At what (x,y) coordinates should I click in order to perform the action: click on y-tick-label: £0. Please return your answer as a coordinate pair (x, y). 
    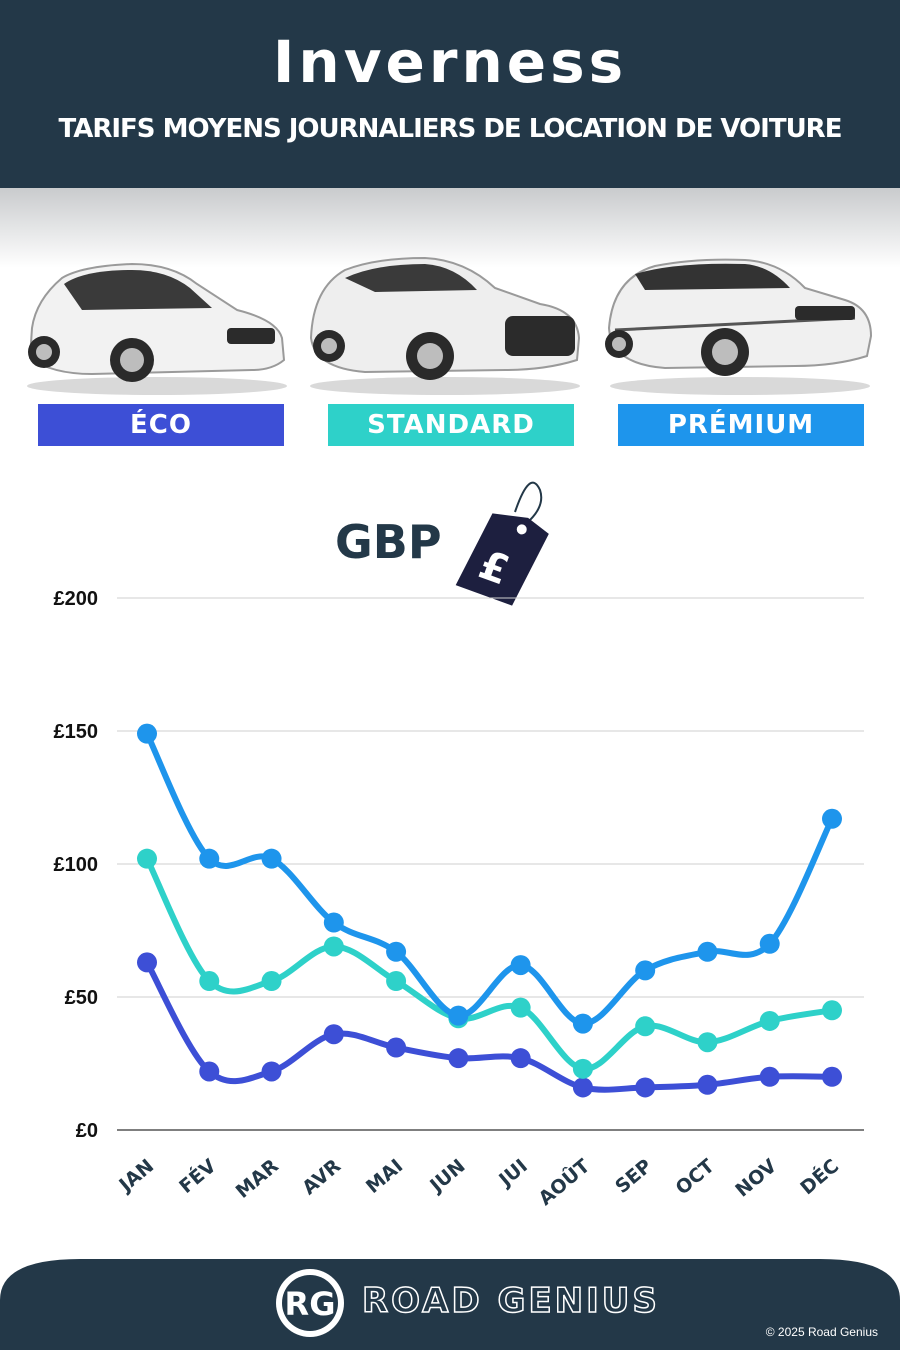
    Looking at the image, I should click on (87, 1131).